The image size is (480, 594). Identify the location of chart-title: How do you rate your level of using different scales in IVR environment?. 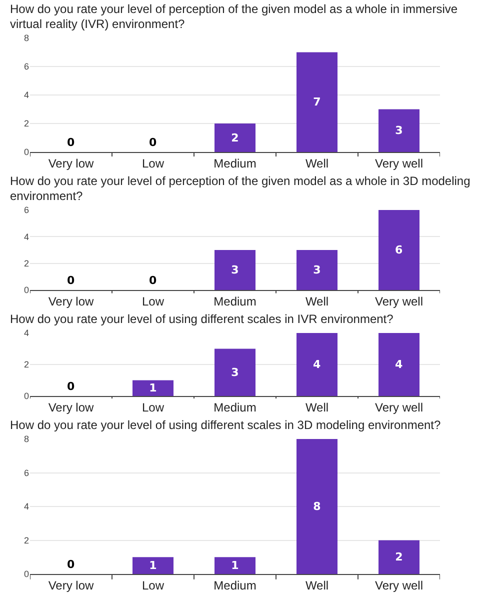
(201, 319).